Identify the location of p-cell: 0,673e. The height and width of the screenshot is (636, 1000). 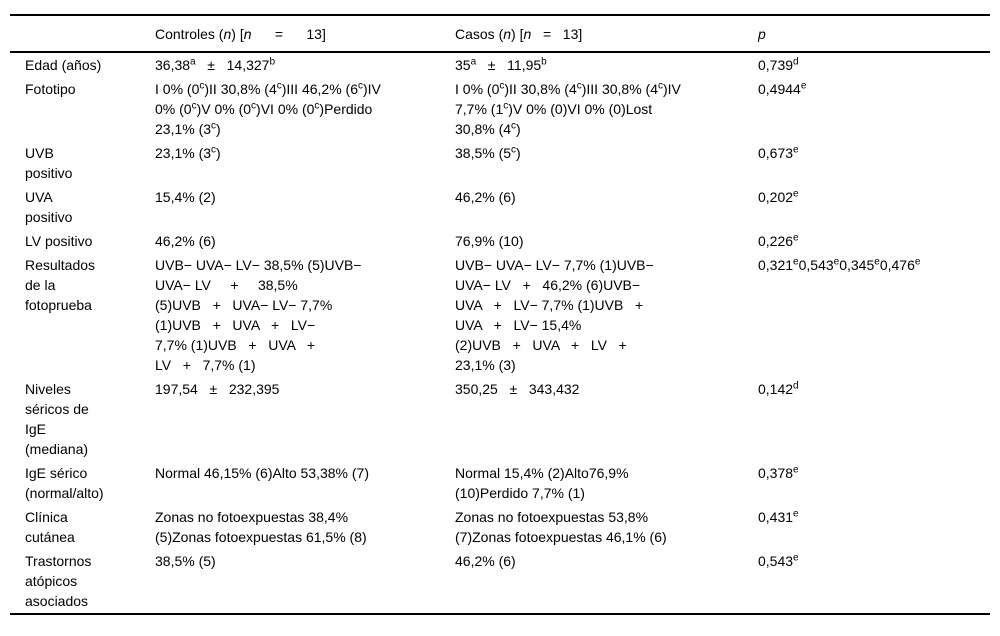
(778, 152).